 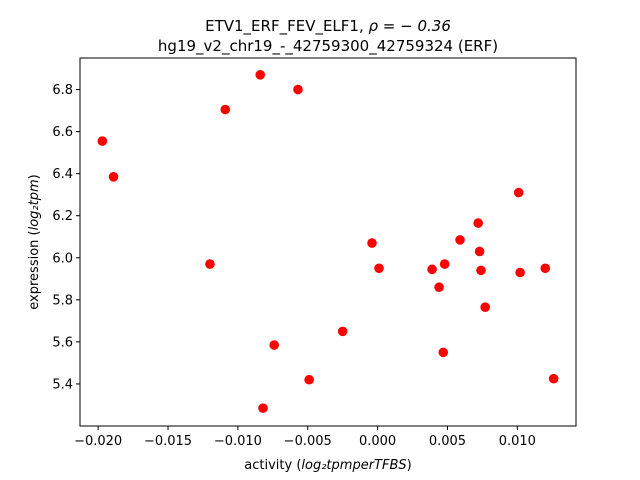 I want to click on x-tick-label: 0.005, so click(x=447, y=441).